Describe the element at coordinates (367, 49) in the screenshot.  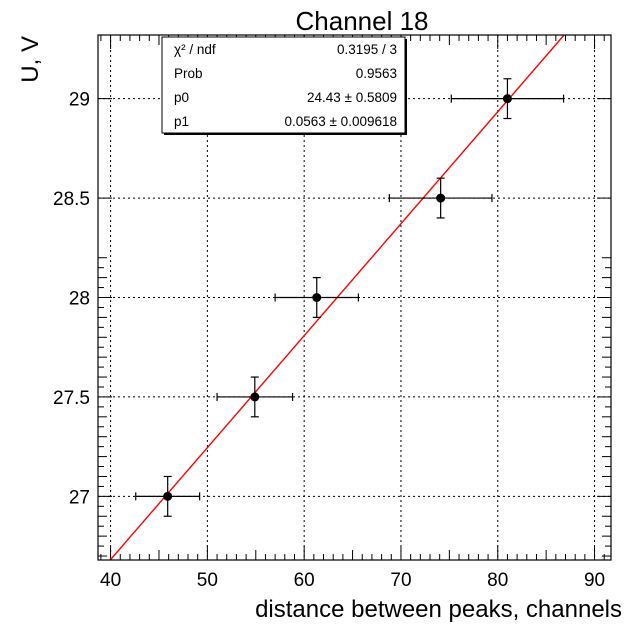
I see `stats-row-value: 0.3195 / 3` at that location.